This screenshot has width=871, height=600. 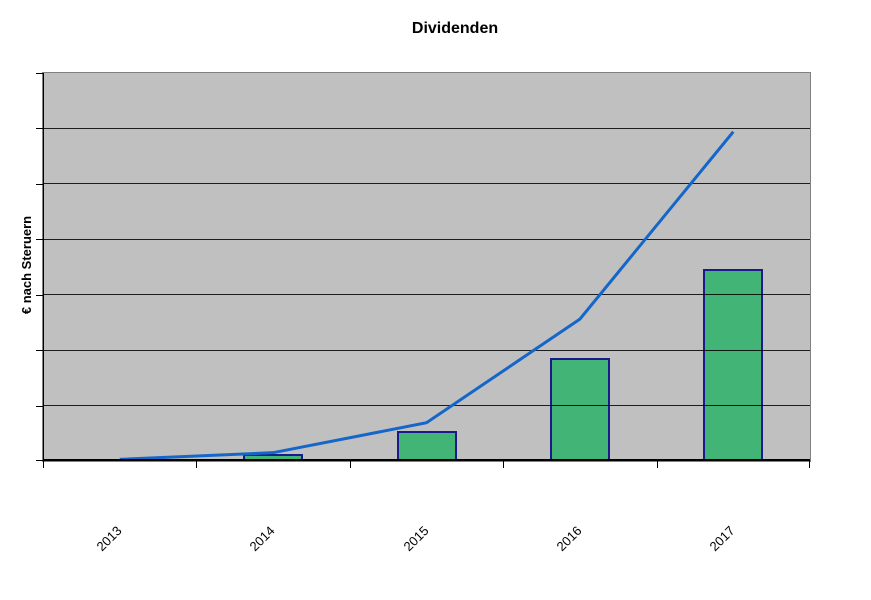 I want to click on x-tick-label-2014: 2014, so click(x=262, y=539).